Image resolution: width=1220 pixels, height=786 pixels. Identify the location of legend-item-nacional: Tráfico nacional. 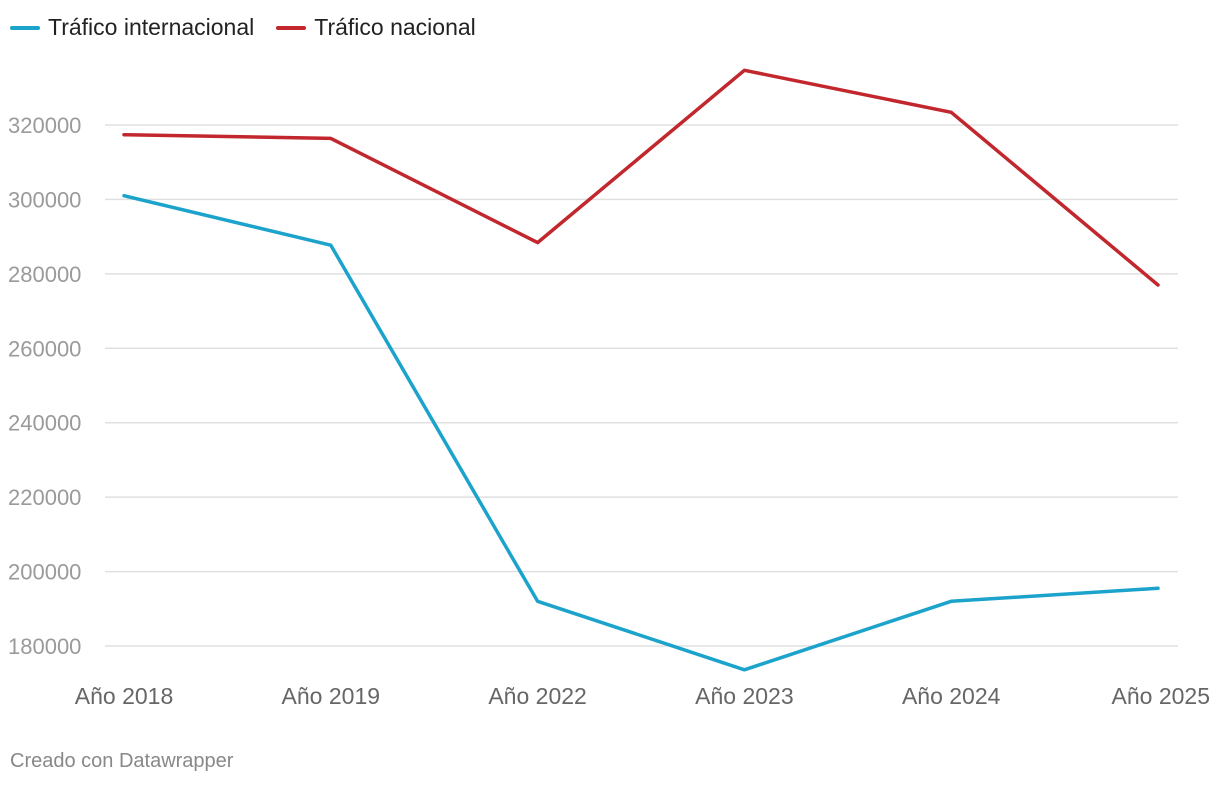
(376, 27).